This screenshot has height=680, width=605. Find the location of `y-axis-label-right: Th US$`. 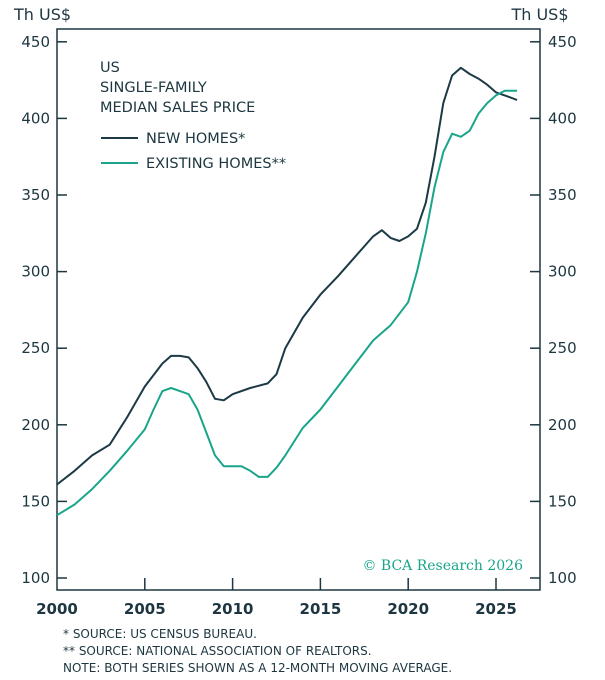

y-axis-label-right: Th US$ is located at coordinates (539, 14).